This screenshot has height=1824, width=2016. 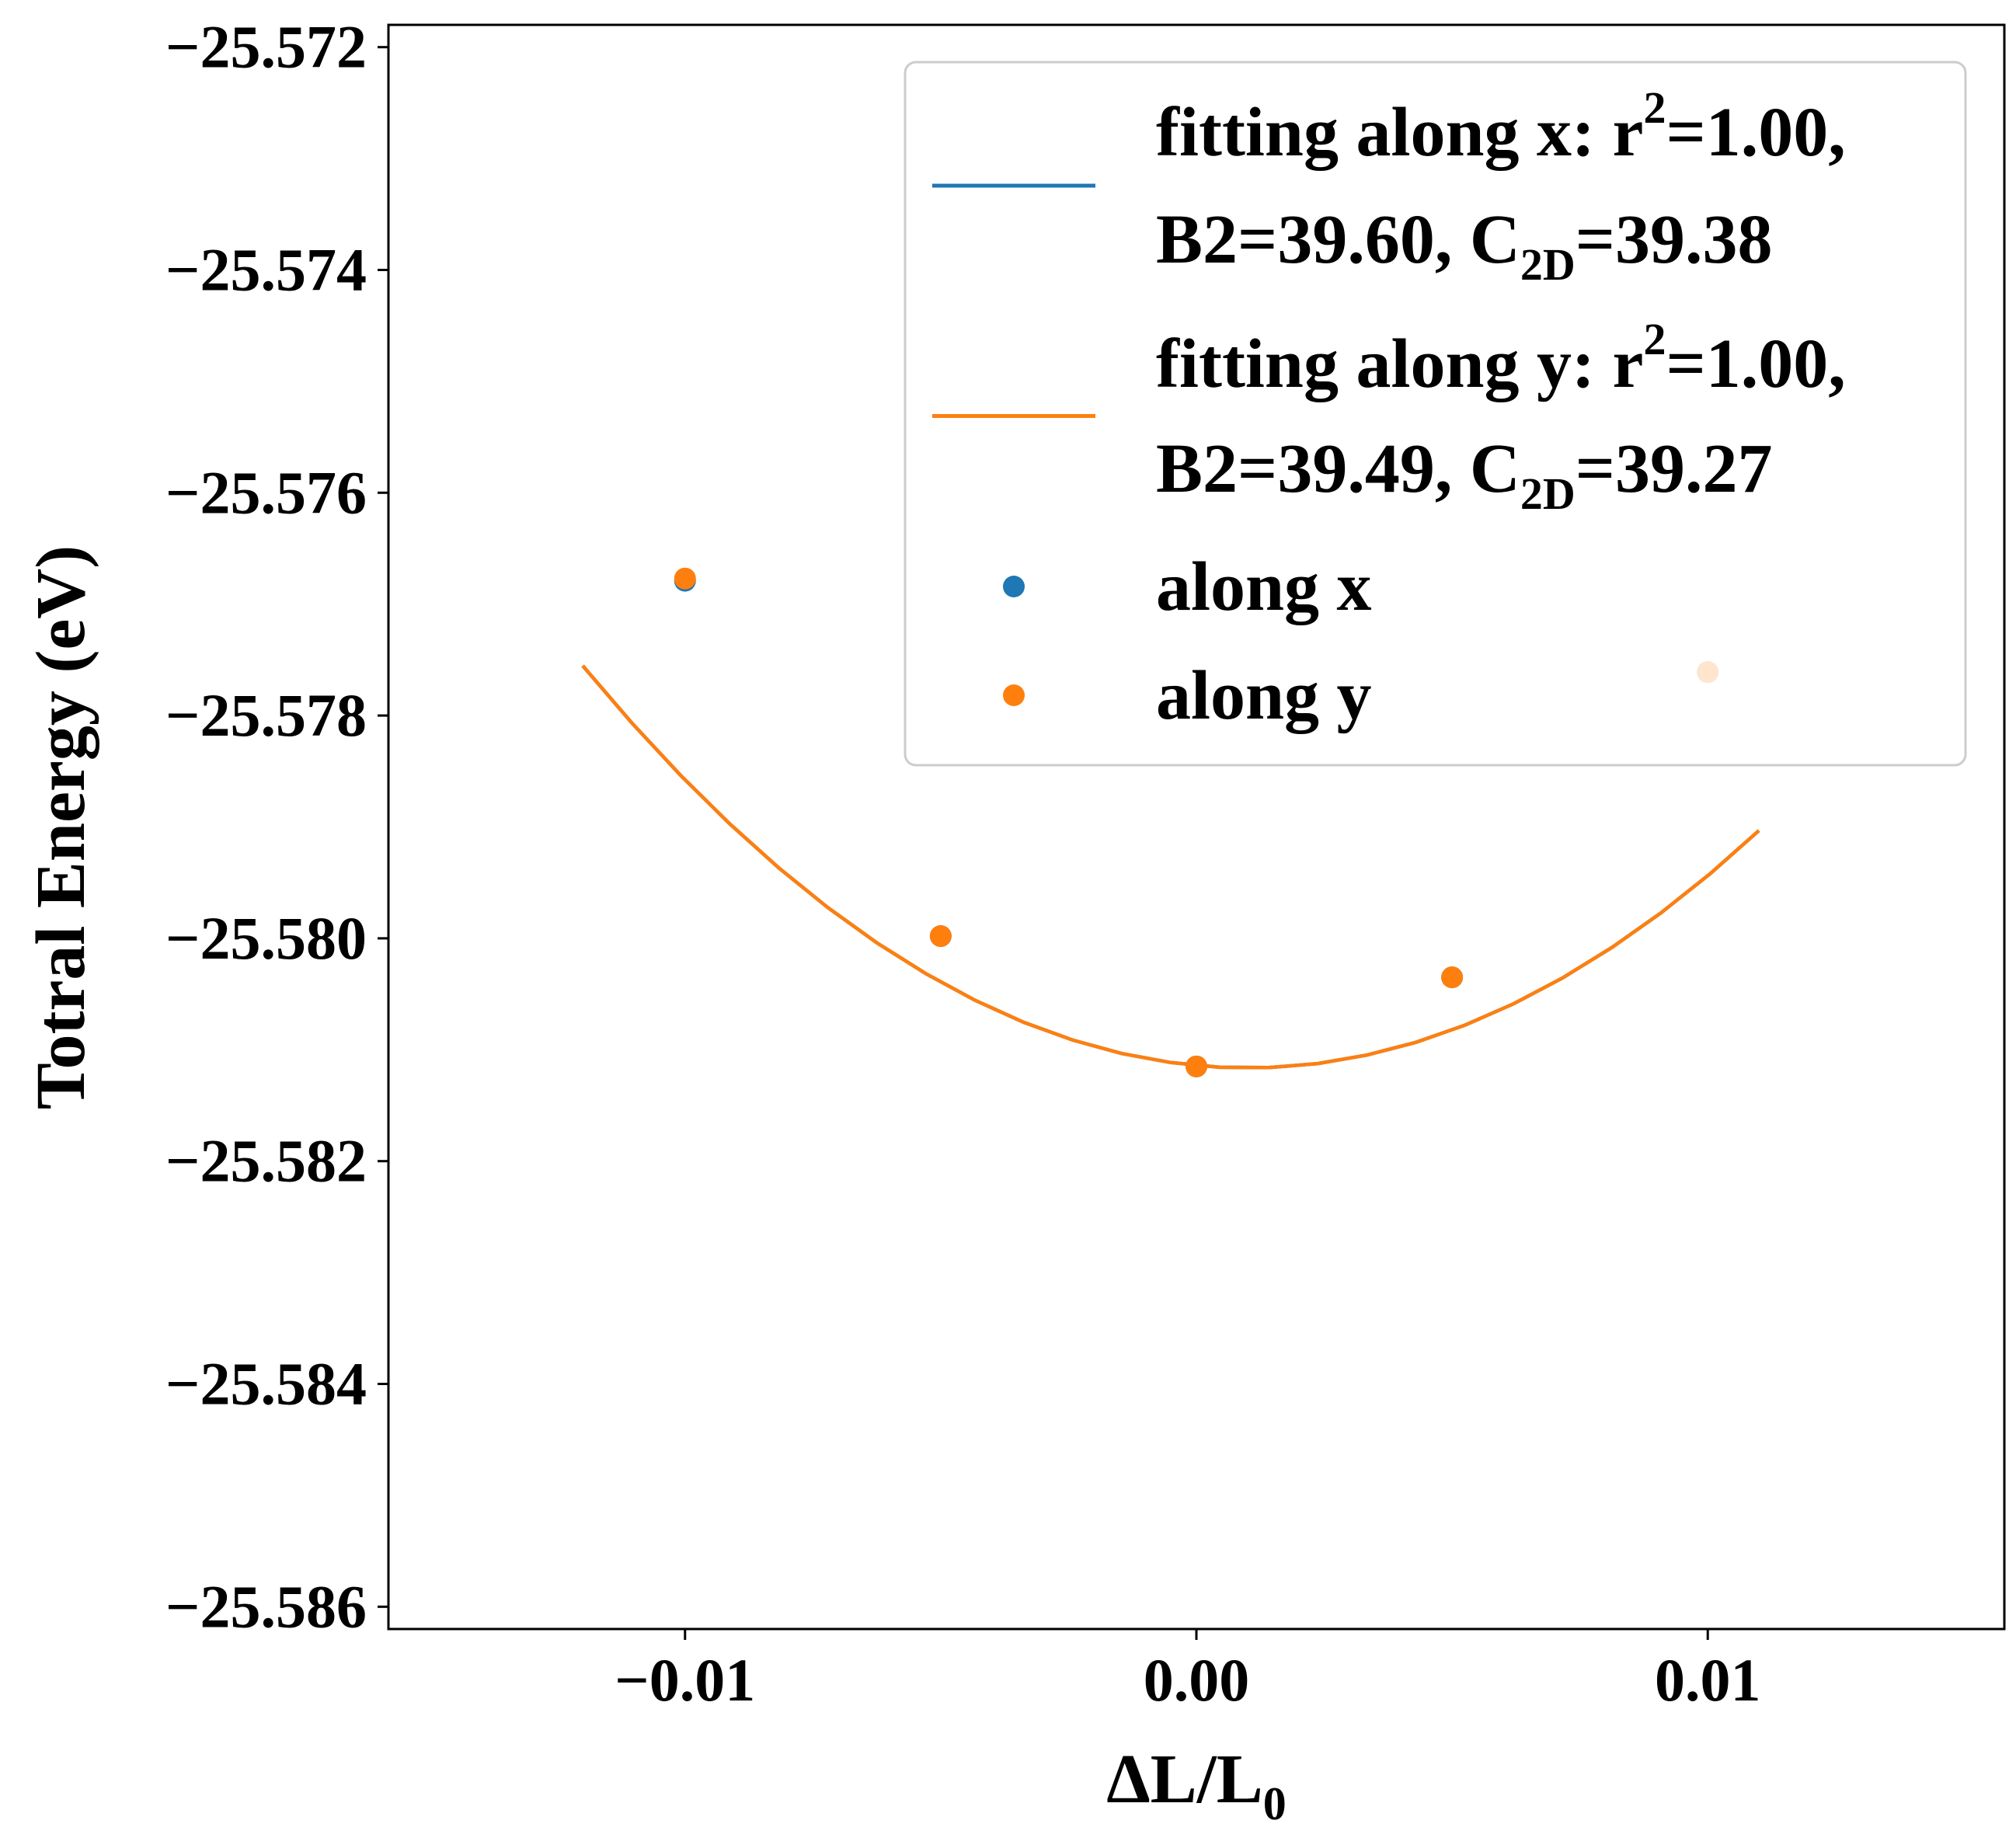 I want to click on fit-line-fitting-along-y, so click(x=1170, y=867).